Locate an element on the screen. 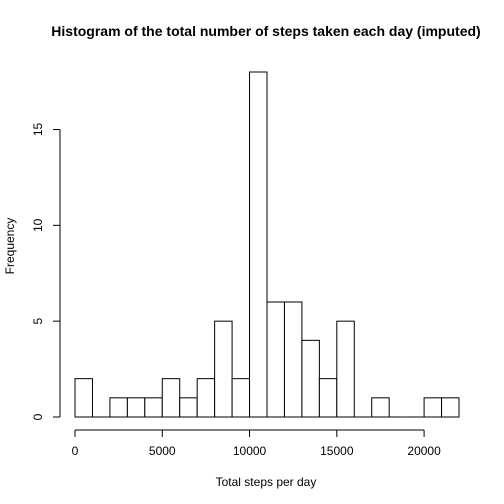 Image resolution: width=504 pixels, height=504 pixels. y-tick-label: 10 is located at coordinates (38, 225).